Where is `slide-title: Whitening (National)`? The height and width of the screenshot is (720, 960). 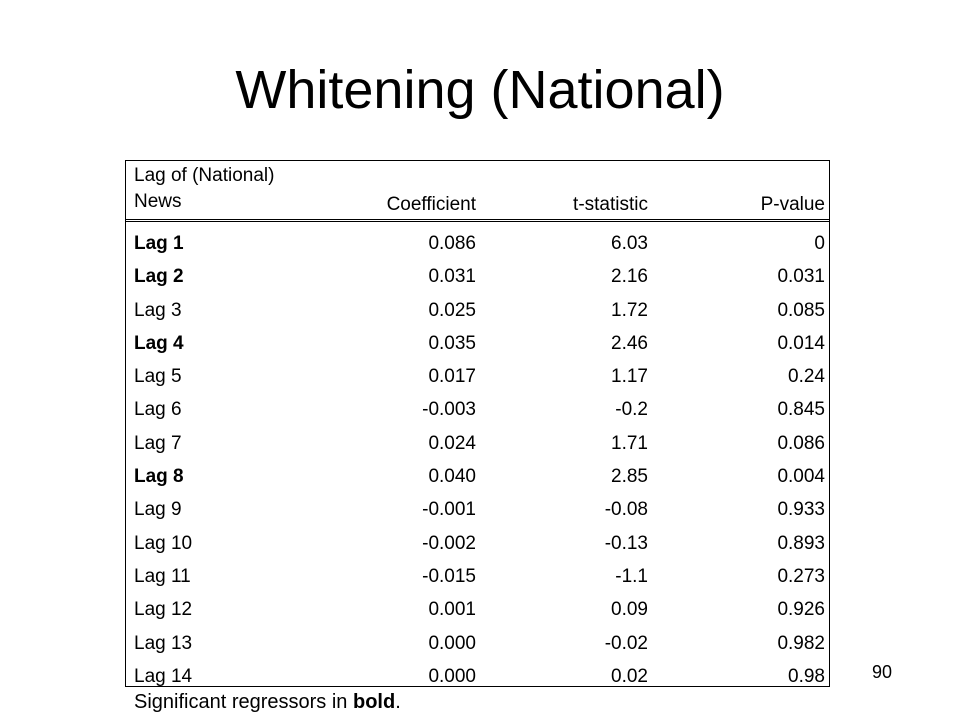 slide-title: Whitening (National) is located at coordinates (480, 90).